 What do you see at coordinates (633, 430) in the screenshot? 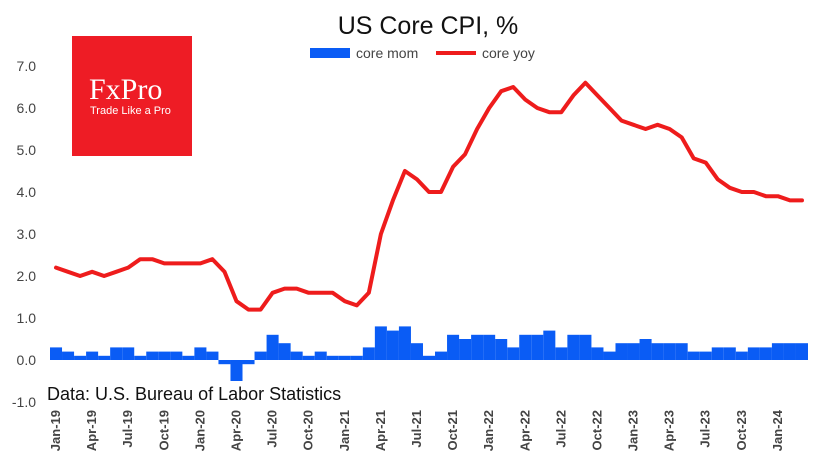
I see `x-tick-label: Jan-23` at bounding box center [633, 430].